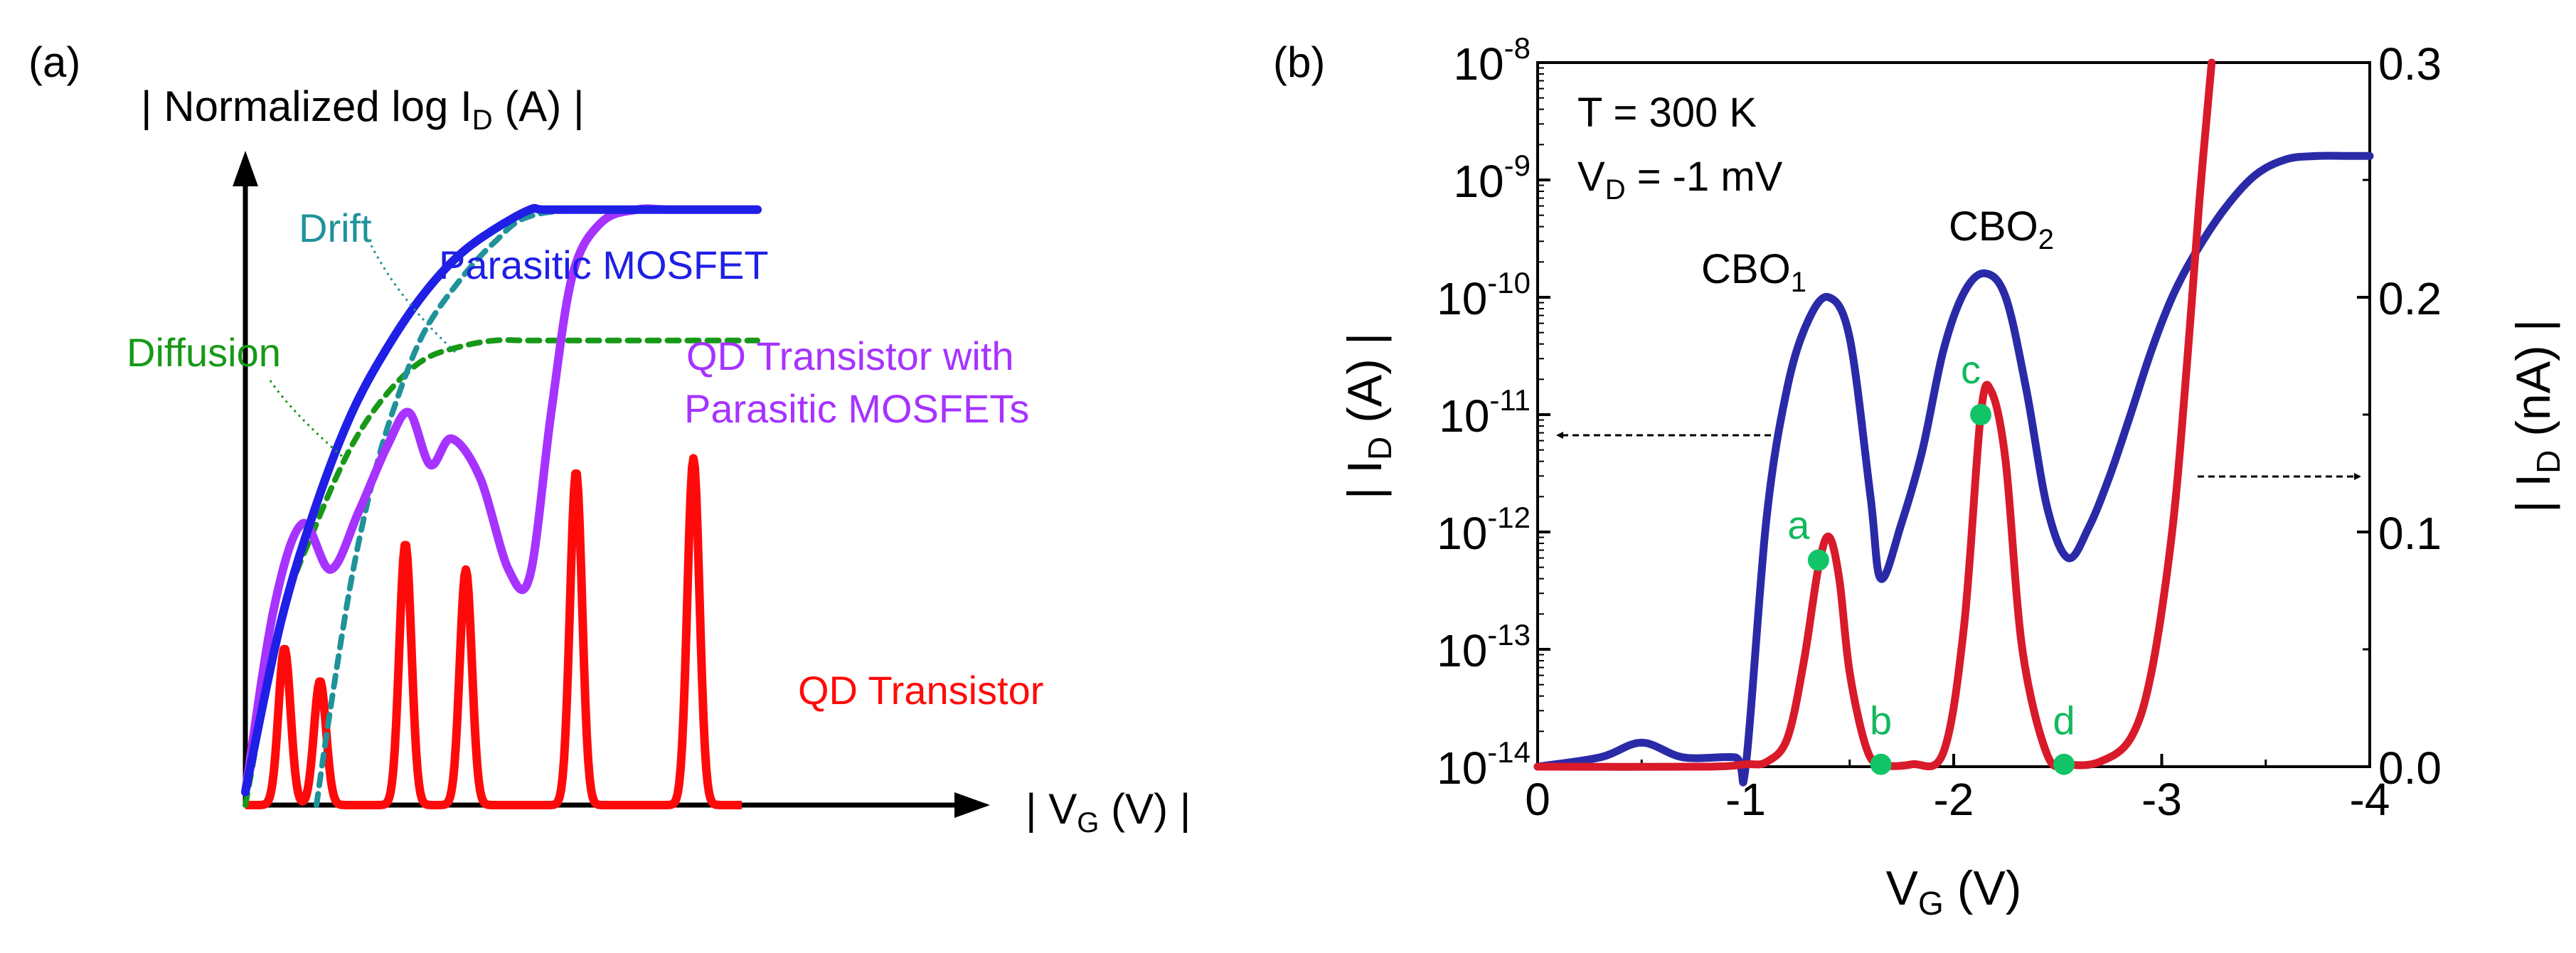 Image resolution: width=2576 pixels, height=953 pixels. Describe the element at coordinates (1484, 647) in the screenshot. I see `y-left-tick-label: 10⁻¹³` at that location.